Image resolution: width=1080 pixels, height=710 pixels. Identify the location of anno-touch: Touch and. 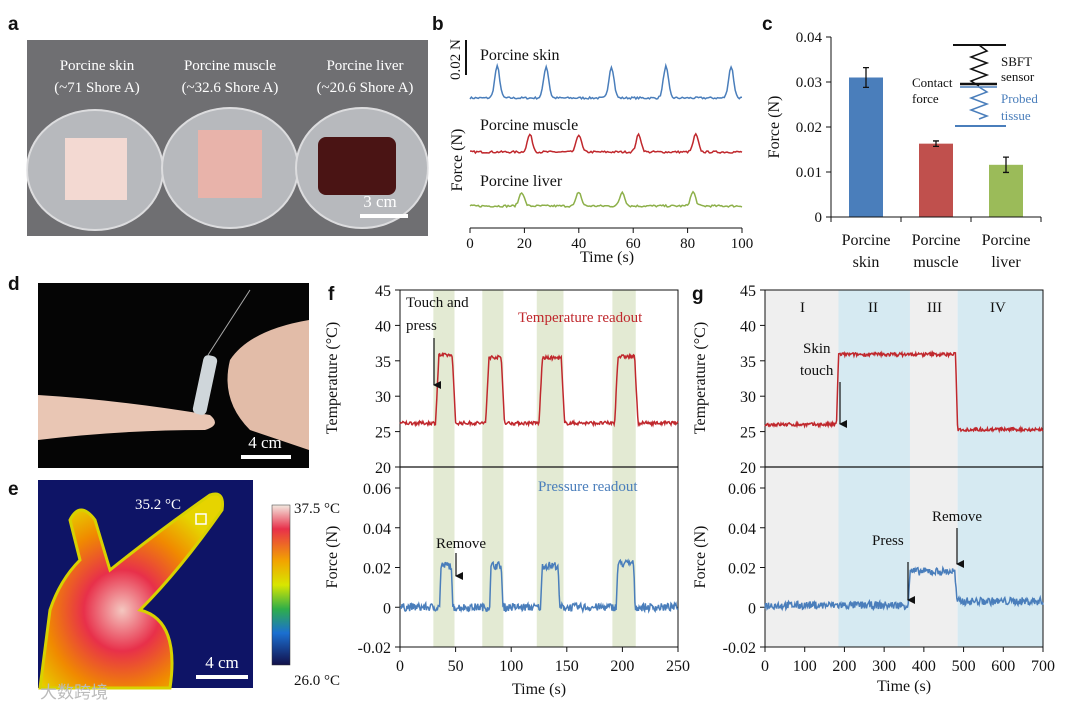
(437, 303).